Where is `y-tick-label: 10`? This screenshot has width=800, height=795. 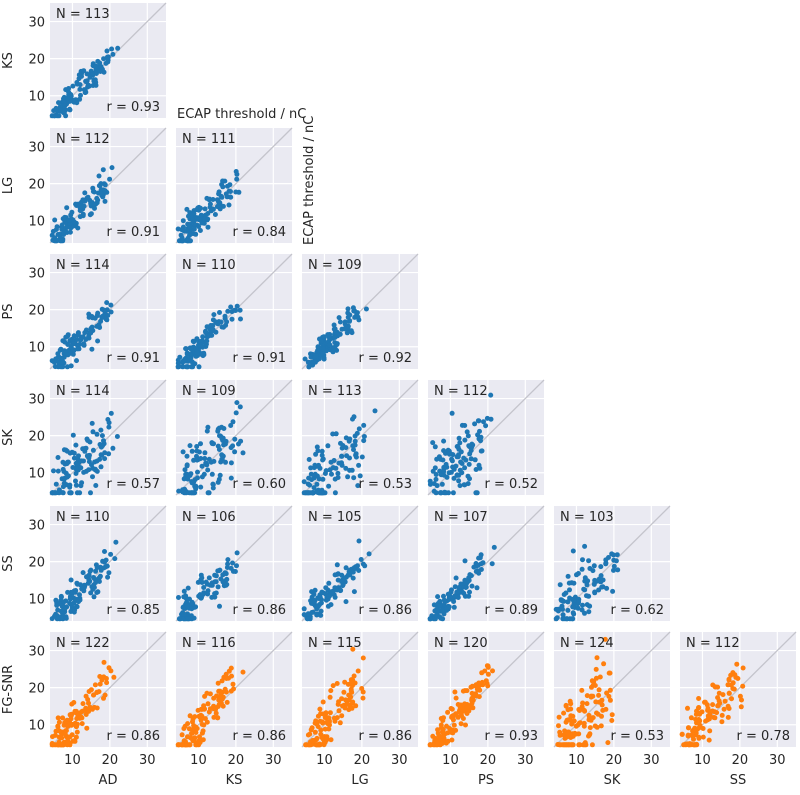
y-tick-label: 10 is located at coordinates (36, 726).